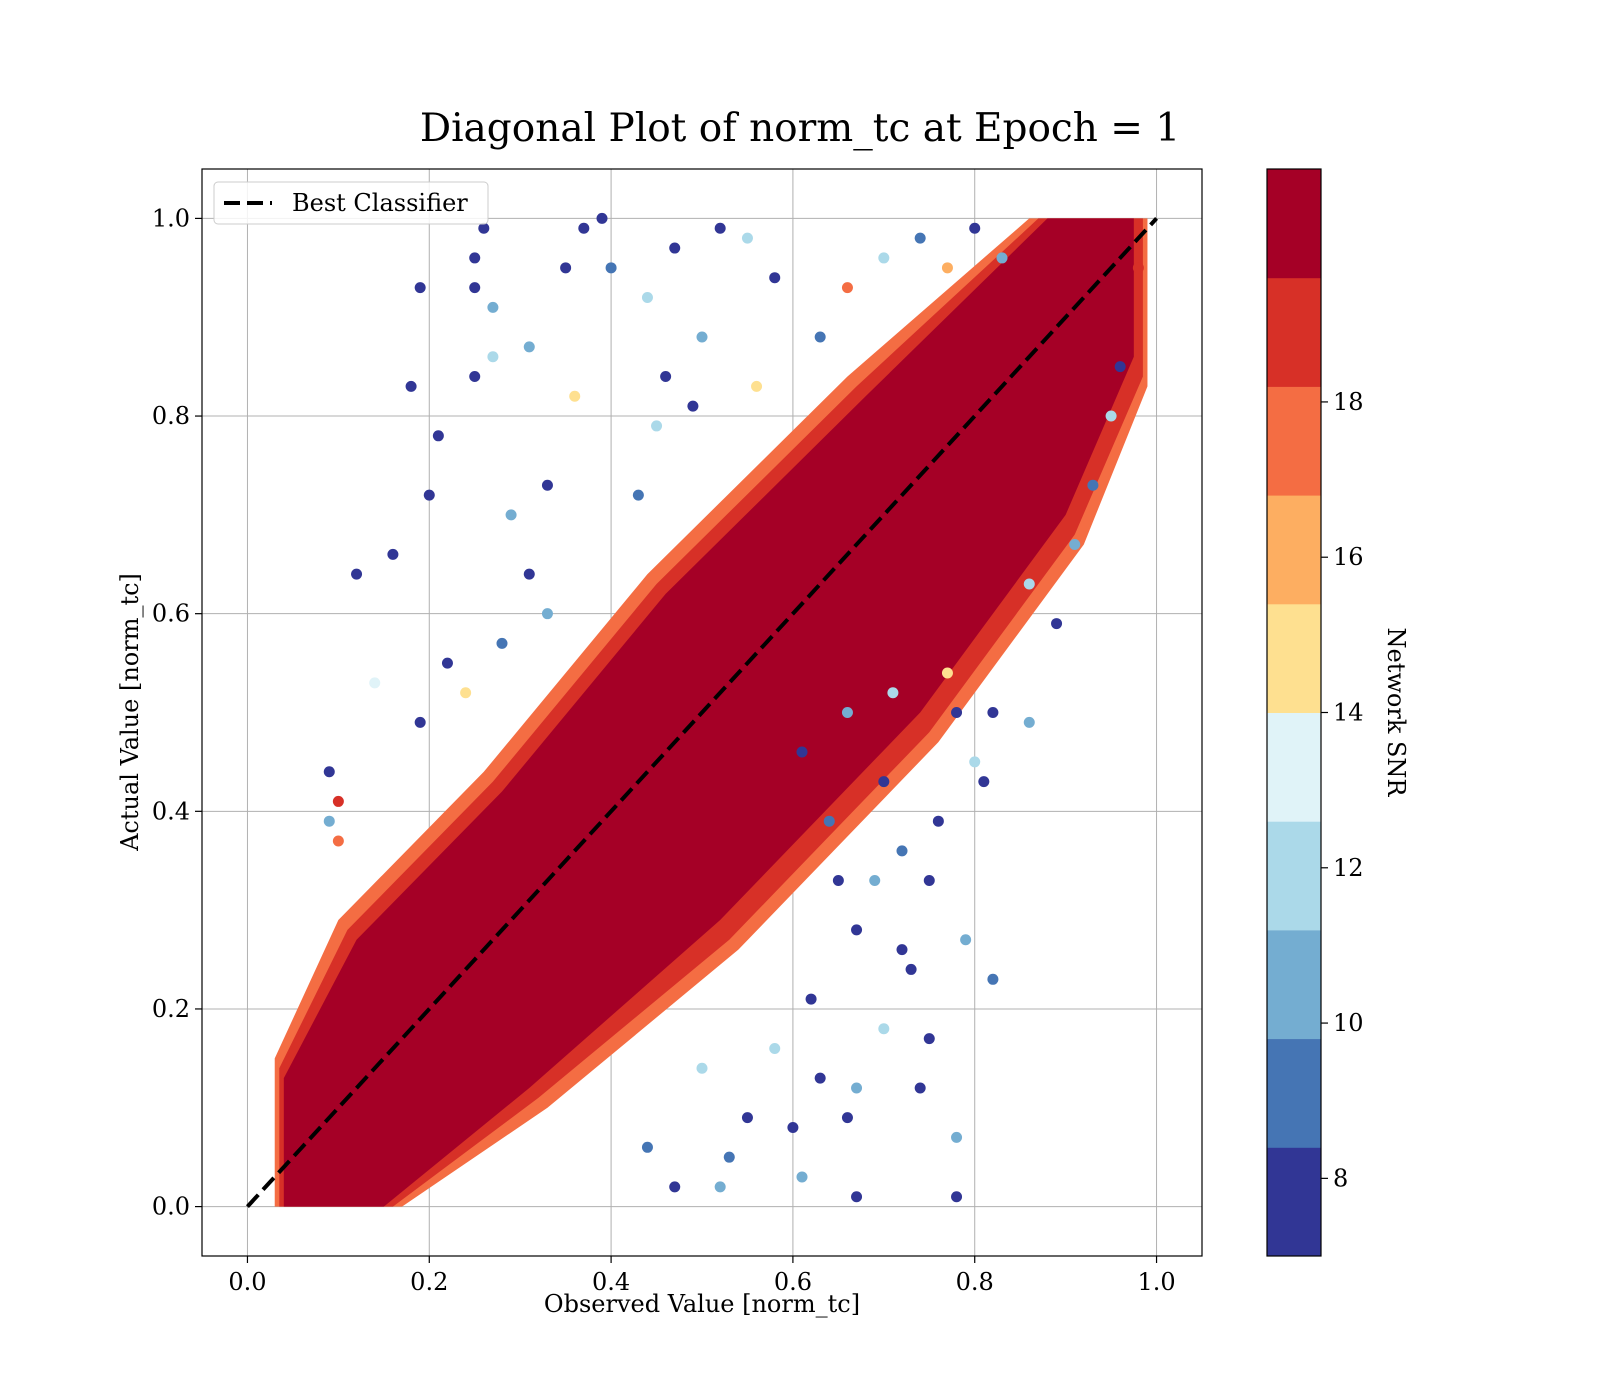 This screenshot has height=1400, width=1600. I want to click on x-tick-label: 0.6, so click(793, 1282).